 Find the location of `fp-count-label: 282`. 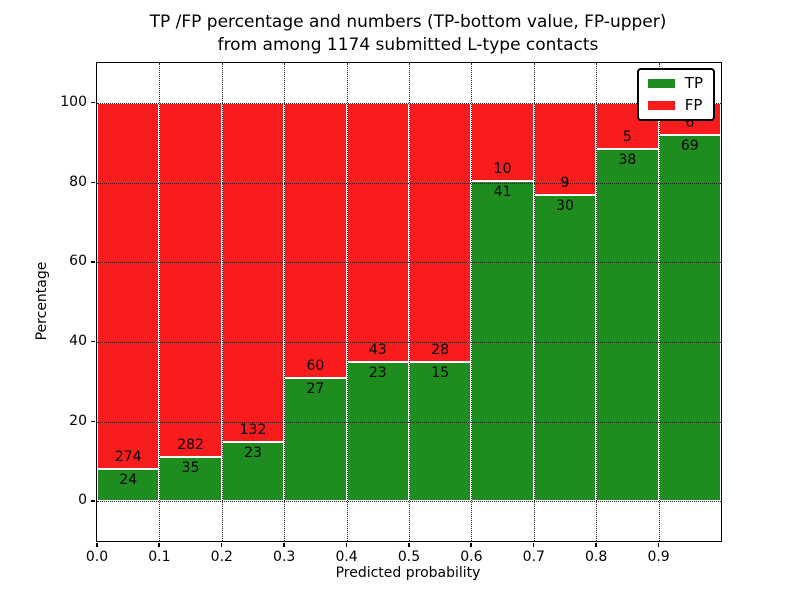

fp-count-label: 282 is located at coordinates (190, 445).